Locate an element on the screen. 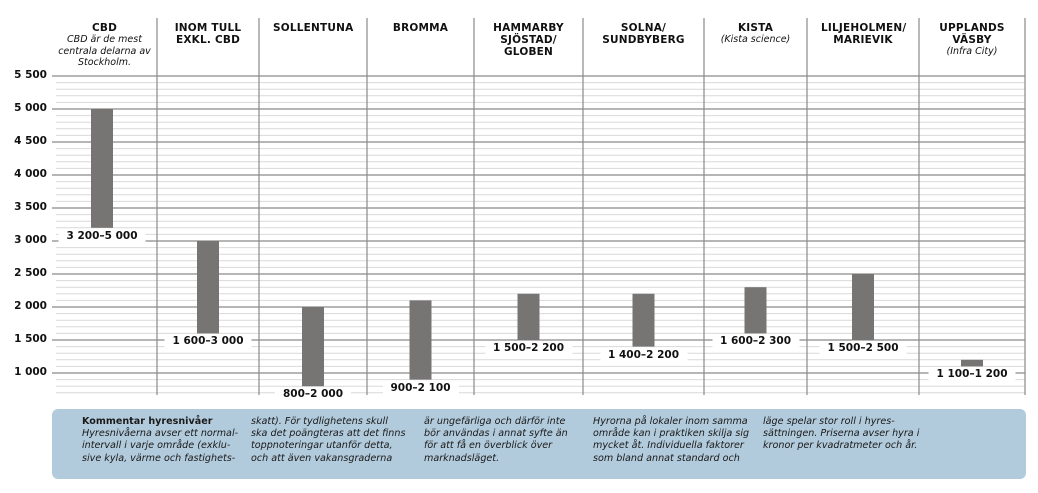  y-tick-label: 4 000 is located at coordinates (30, 174).